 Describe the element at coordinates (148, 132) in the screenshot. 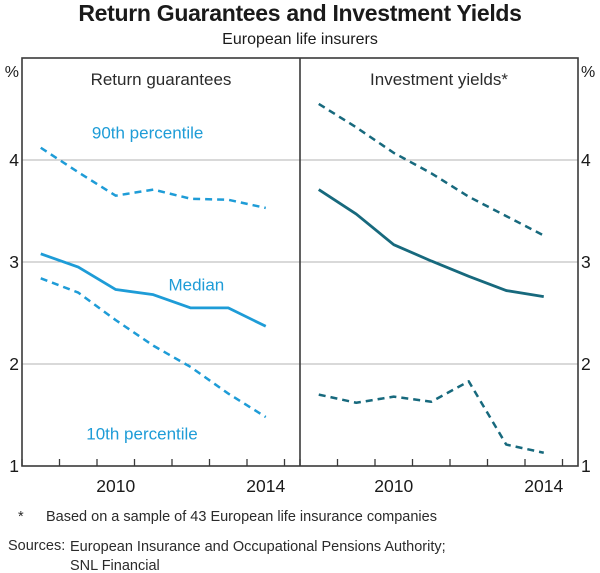

I see `annotation-90th-percentile: 90th percentile` at that location.